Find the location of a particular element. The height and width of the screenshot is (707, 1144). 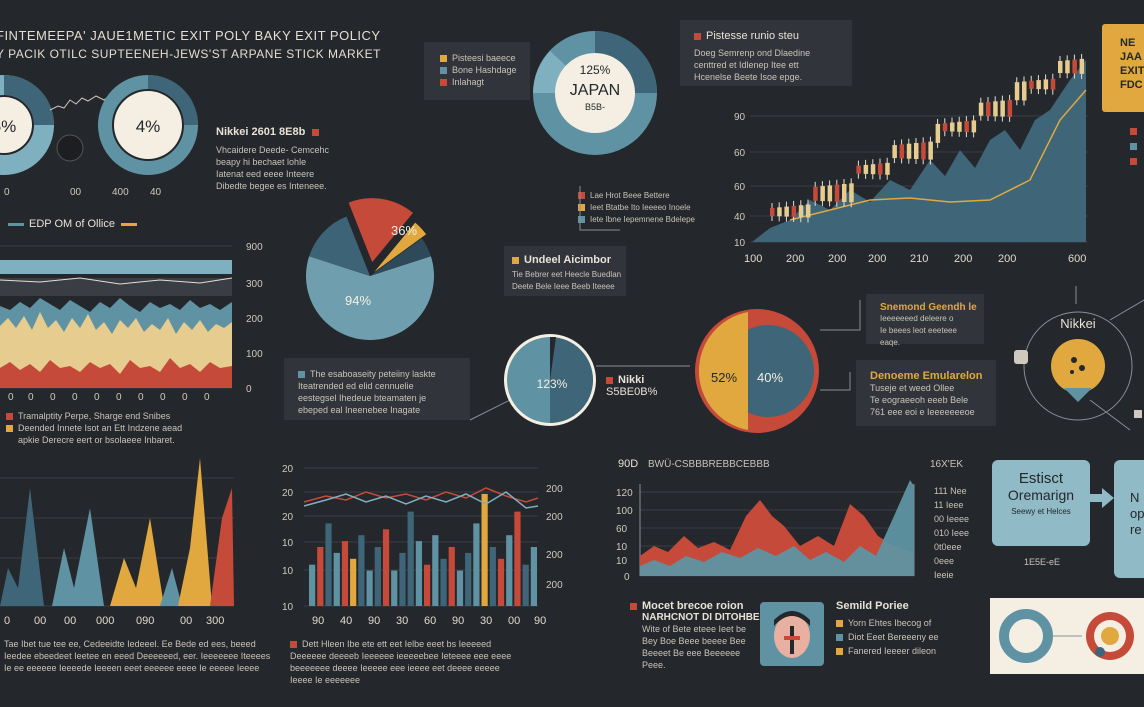

right-donut-center is located at coordinates (148, 125).